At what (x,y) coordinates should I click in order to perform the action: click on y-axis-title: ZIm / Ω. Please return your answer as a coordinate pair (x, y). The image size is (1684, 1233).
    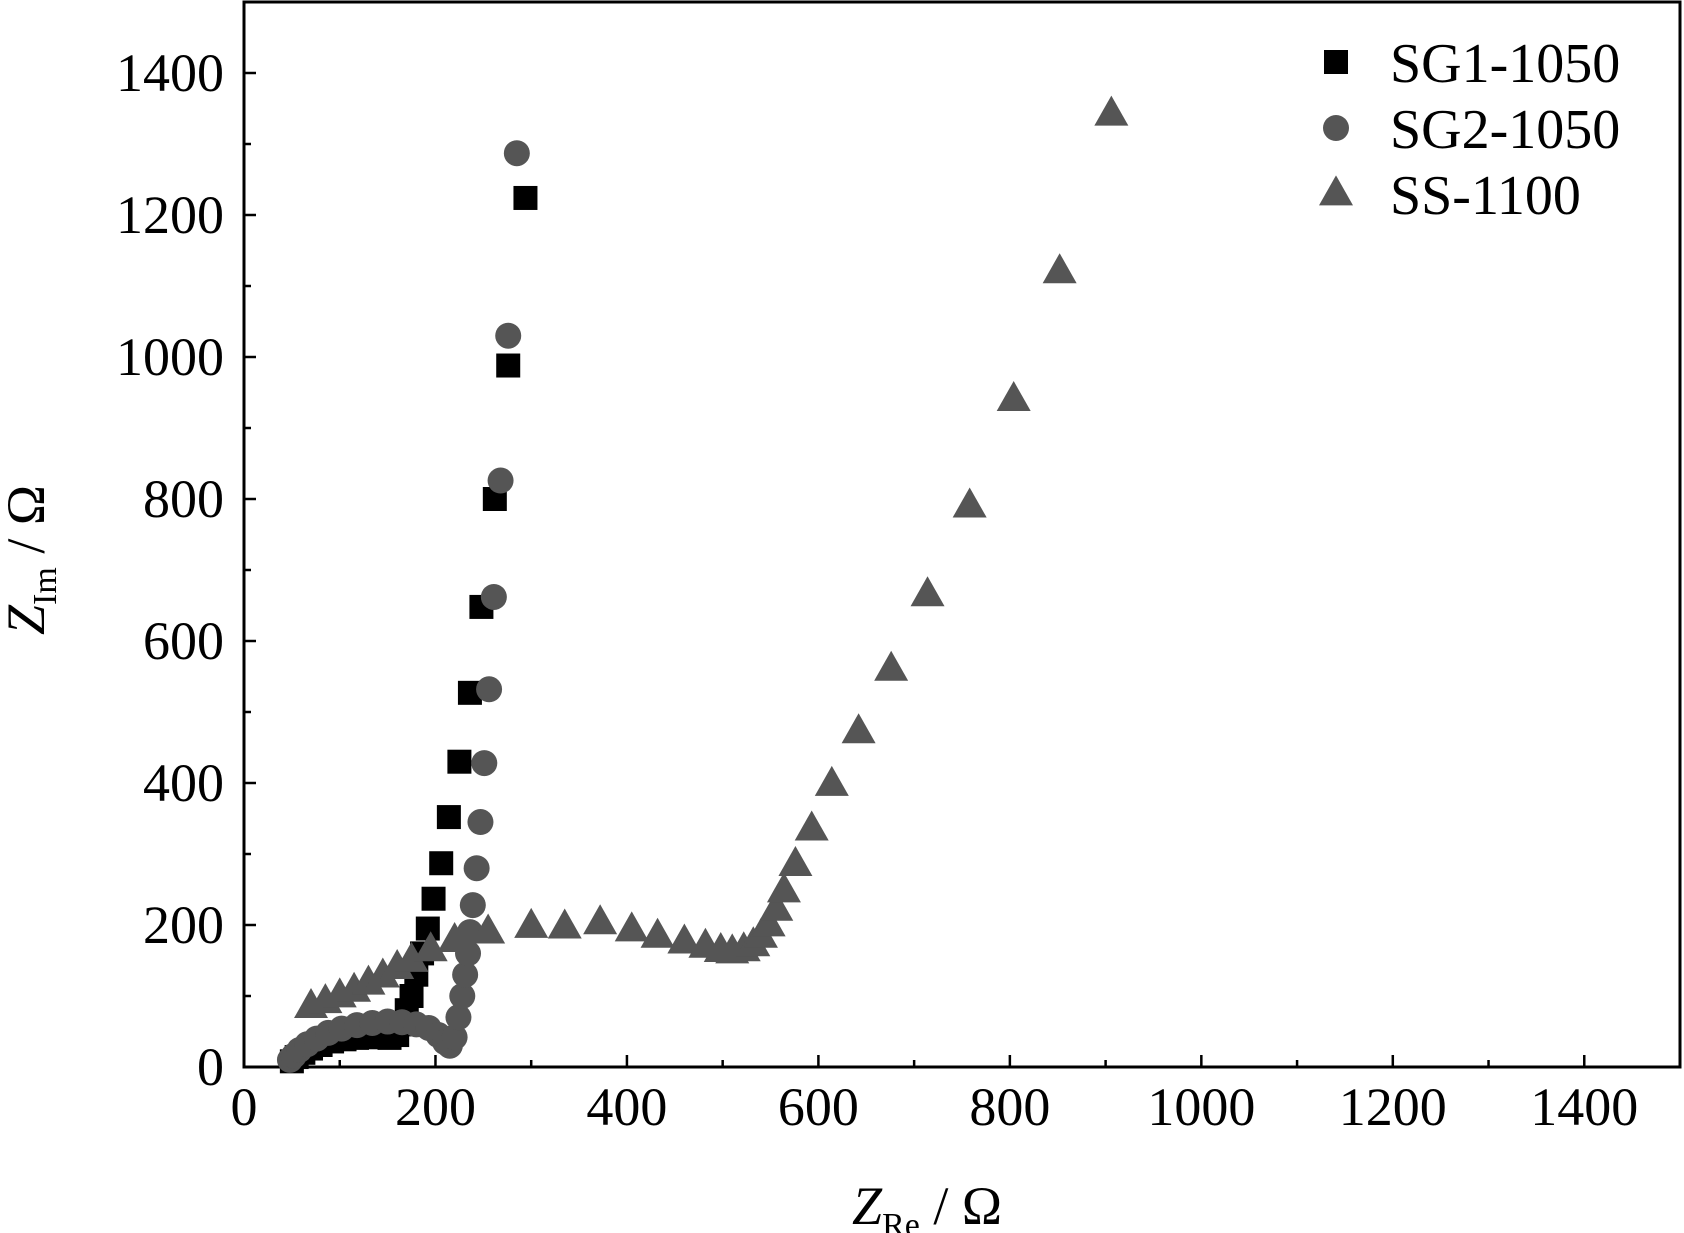
    Looking at the image, I should click on (32, 560).